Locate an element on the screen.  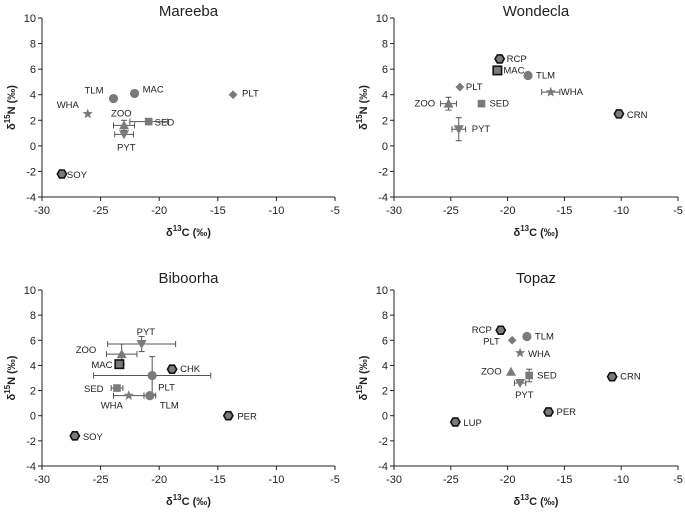
point-label: CRN is located at coordinates (630, 377).